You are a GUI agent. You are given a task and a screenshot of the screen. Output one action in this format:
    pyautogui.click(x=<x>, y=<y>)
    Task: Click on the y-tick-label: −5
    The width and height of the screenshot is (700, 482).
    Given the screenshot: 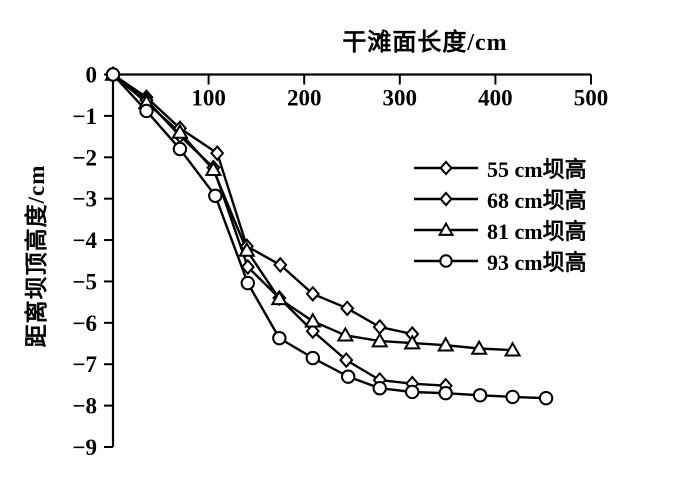 What is the action you would take?
    pyautogui.click(x=84, y=281)
    